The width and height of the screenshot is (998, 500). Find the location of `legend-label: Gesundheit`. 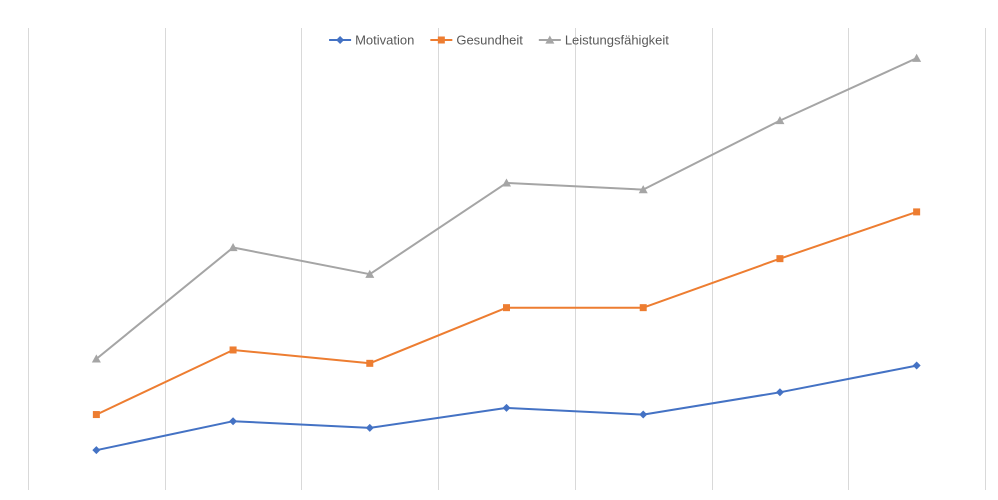

legend-label: Gesundheit is located at coordinates (489, 40).